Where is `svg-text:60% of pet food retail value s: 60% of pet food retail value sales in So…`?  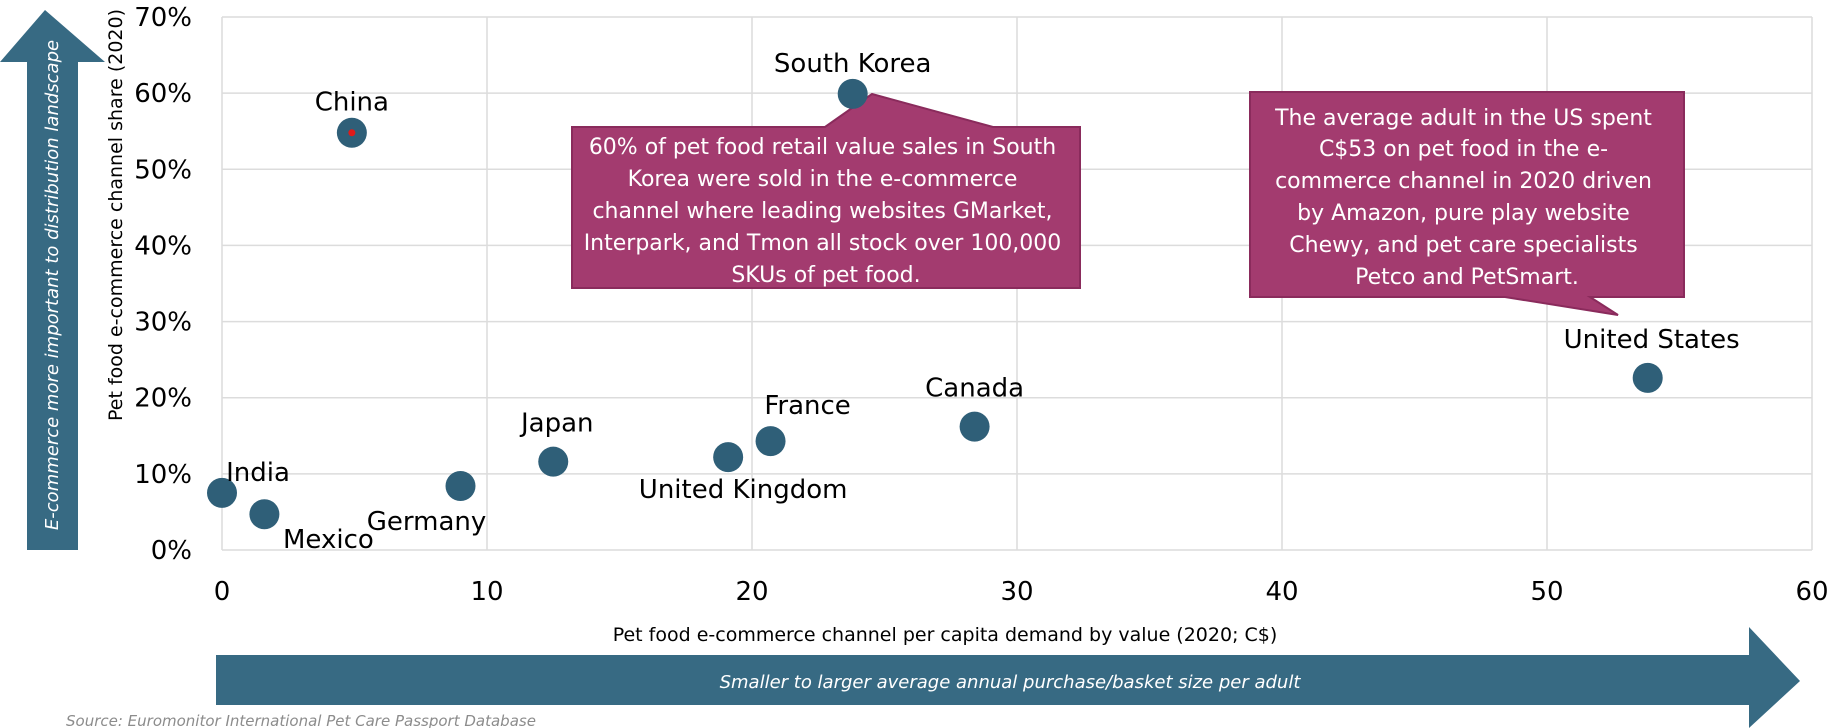 svg-text:60% of pet food retail value s: 60% of pet food retail value sales in So… is located at coordinates (826, 211).